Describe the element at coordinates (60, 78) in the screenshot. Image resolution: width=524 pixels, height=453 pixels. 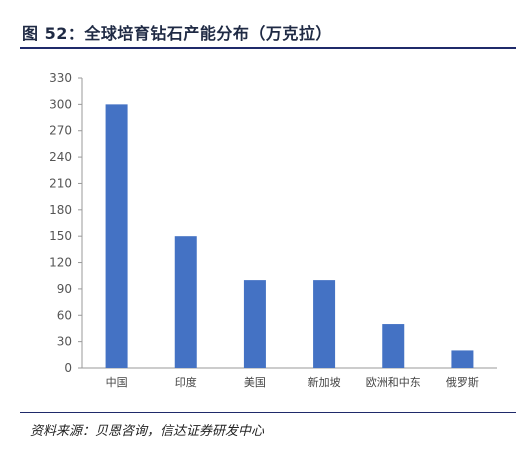
I see `y-tick-label: 330` at that location.